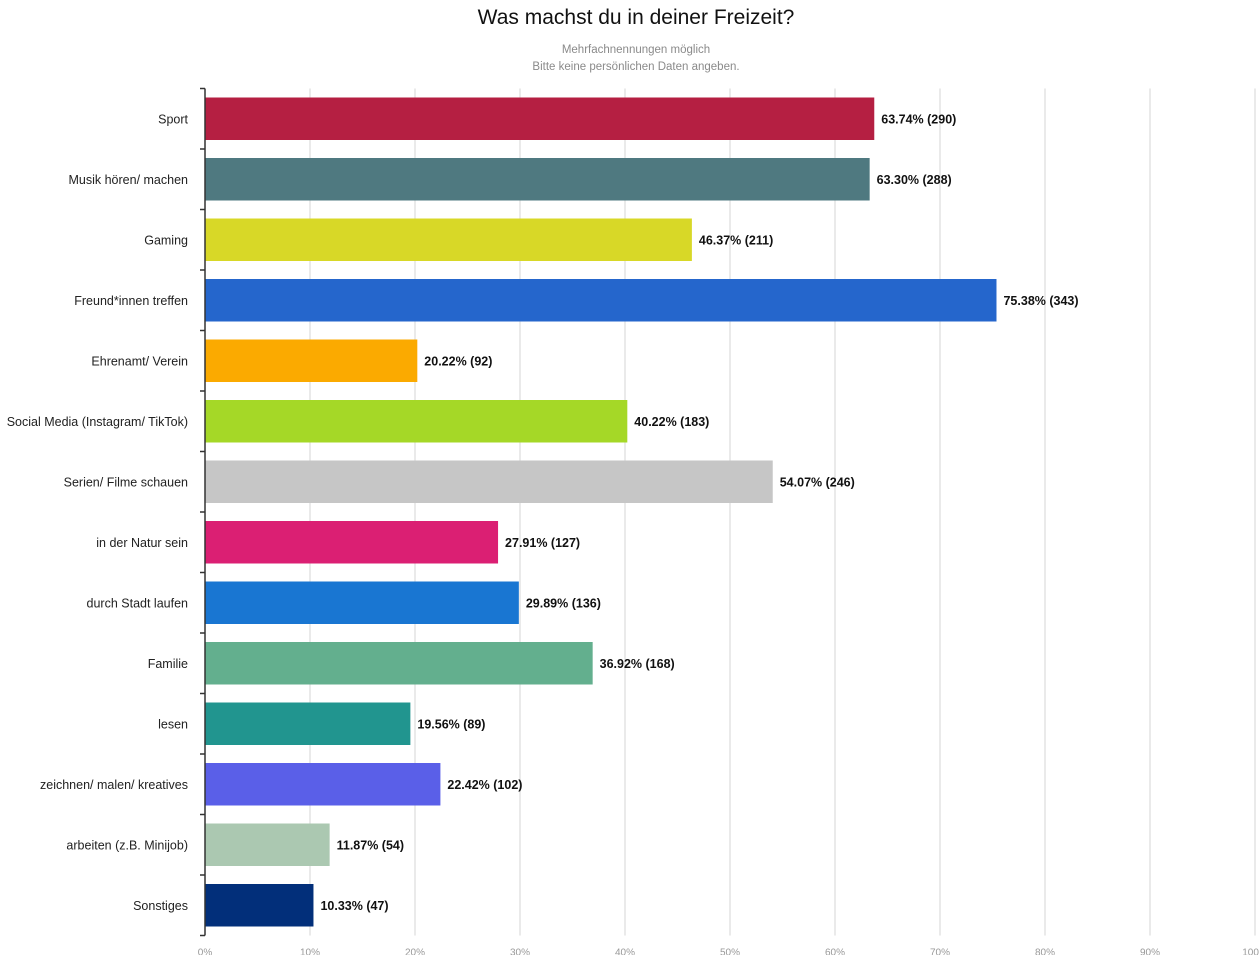  Describe the element at coordinates (1045, 951) in the screenshot. I see `x-tick-label: 80%` at that location.